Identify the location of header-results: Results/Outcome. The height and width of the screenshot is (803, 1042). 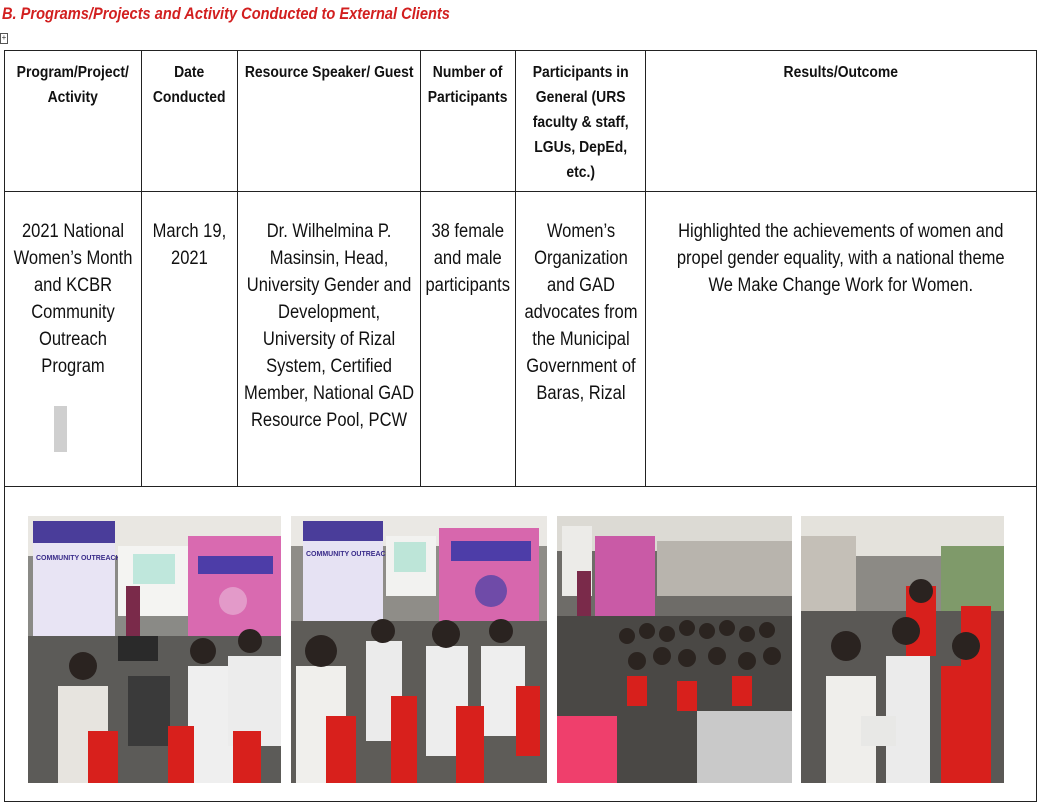
(841, 72).